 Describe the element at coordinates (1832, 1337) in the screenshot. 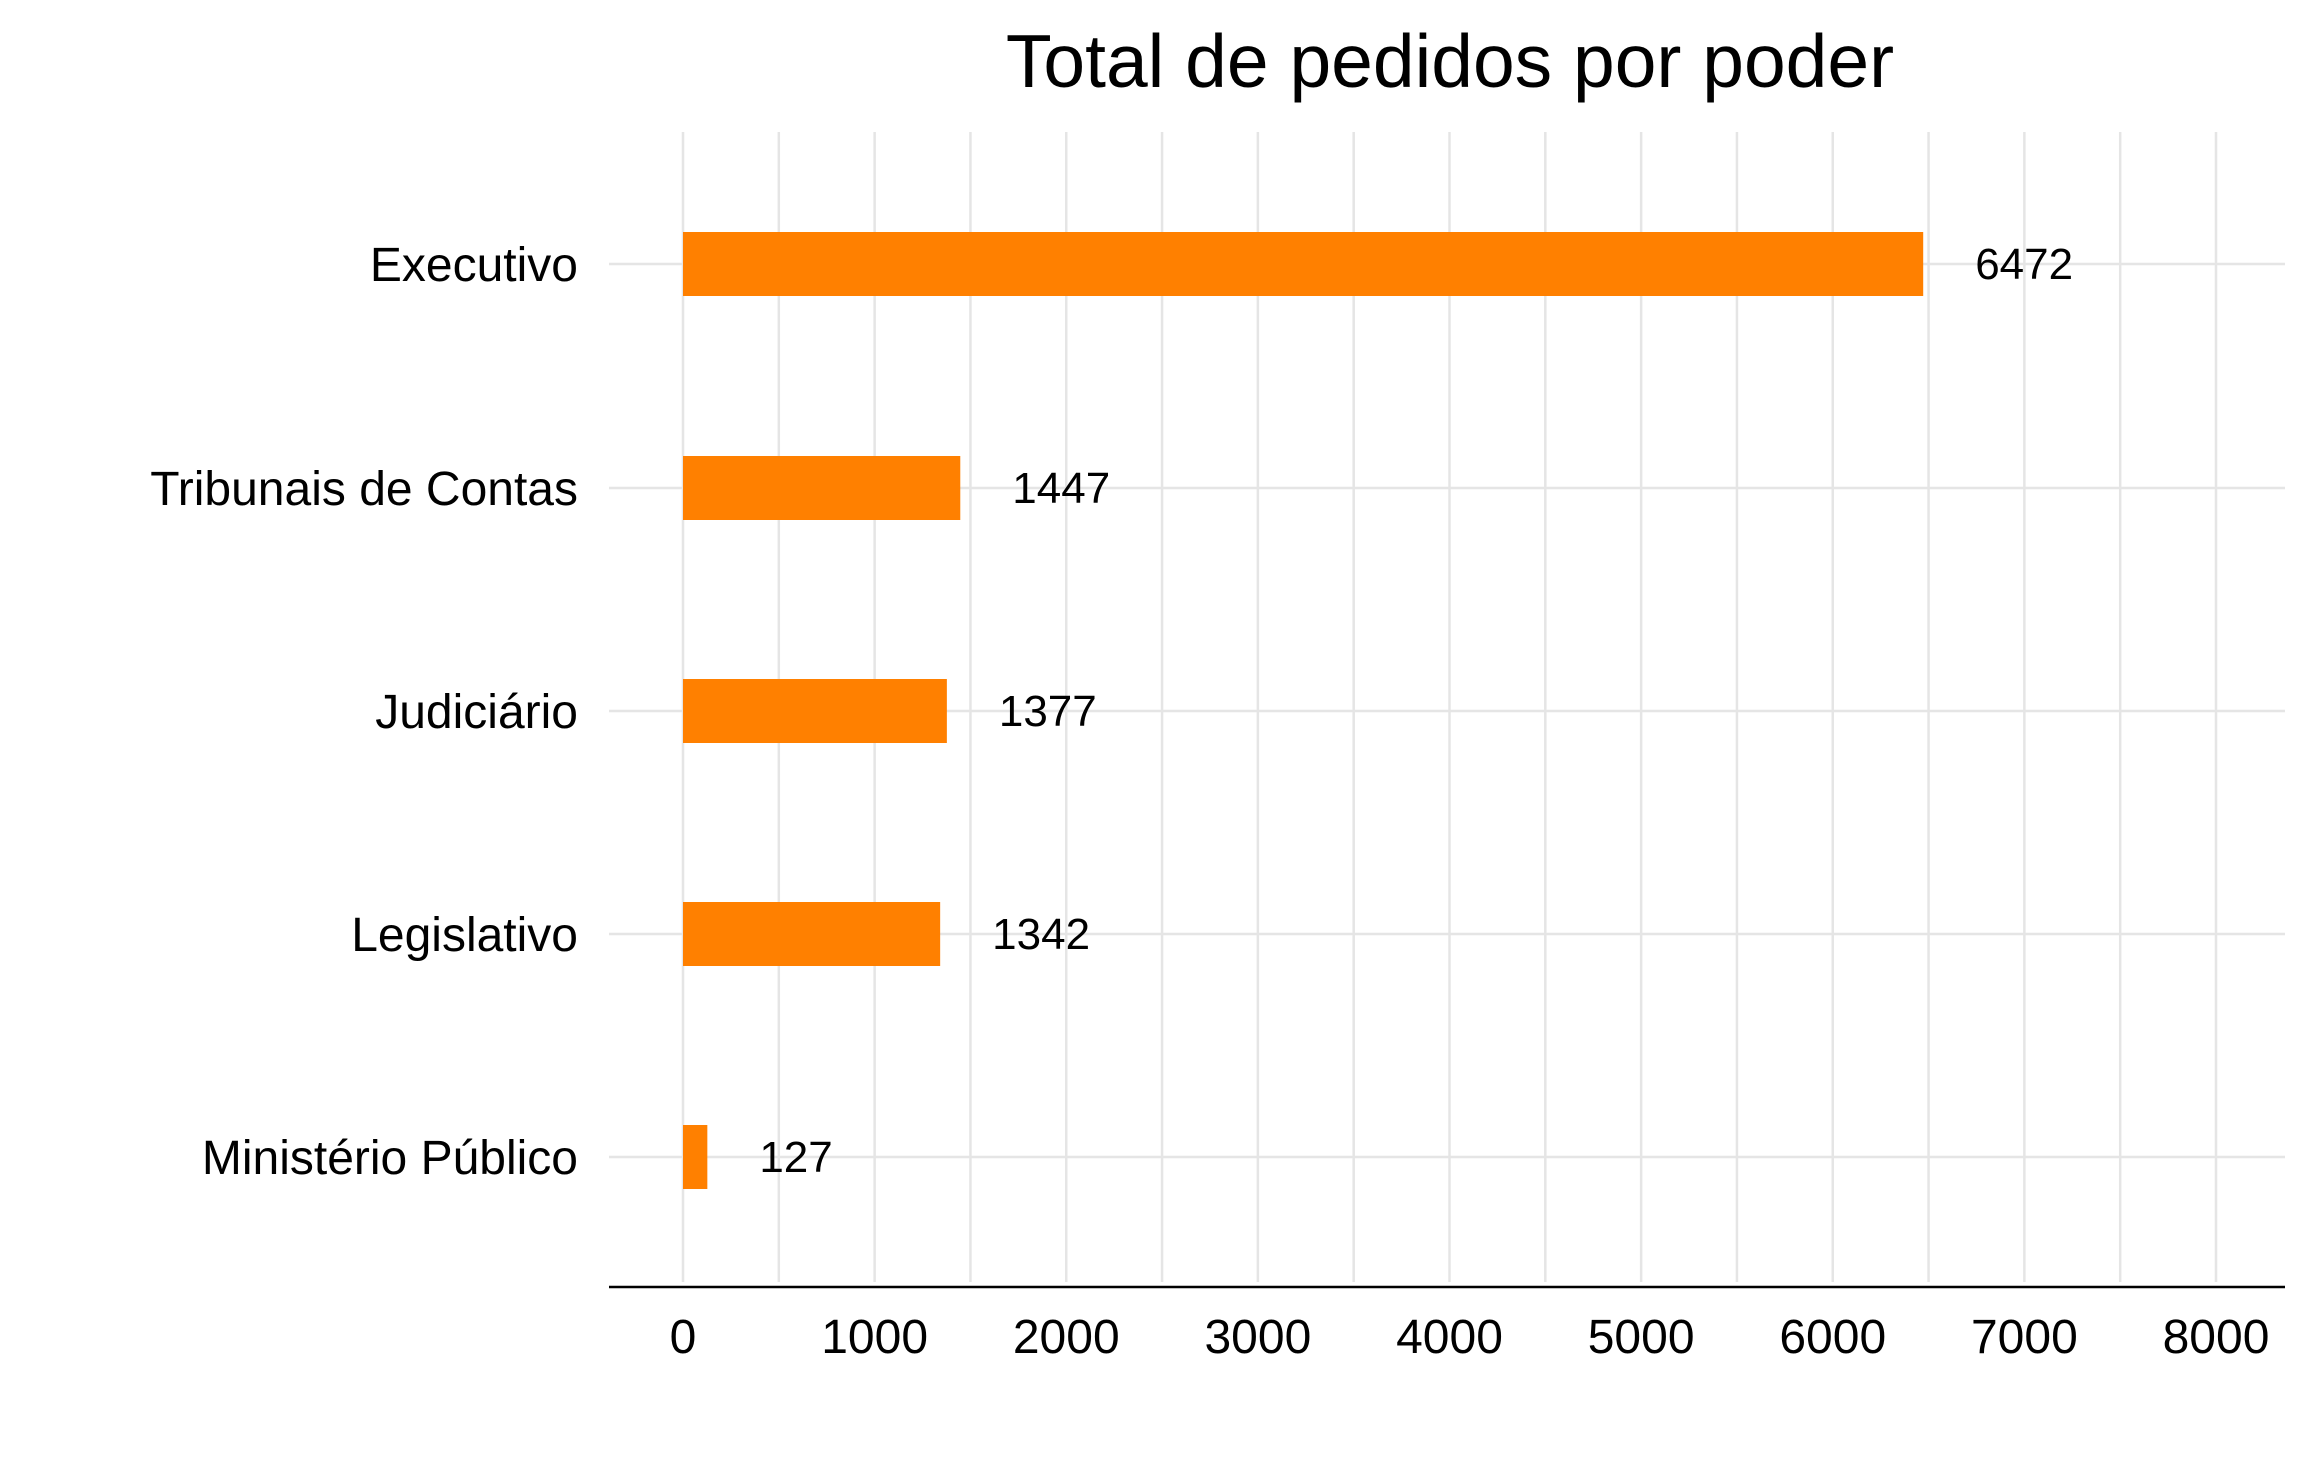

I see `x-tick-label: 6000` at that location.